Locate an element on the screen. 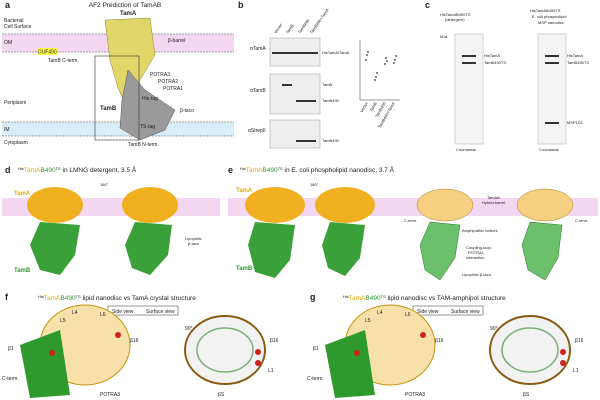 The height and width of the screenshot is (400, 600). label: TS-tag is located at coordinates (147, 127).